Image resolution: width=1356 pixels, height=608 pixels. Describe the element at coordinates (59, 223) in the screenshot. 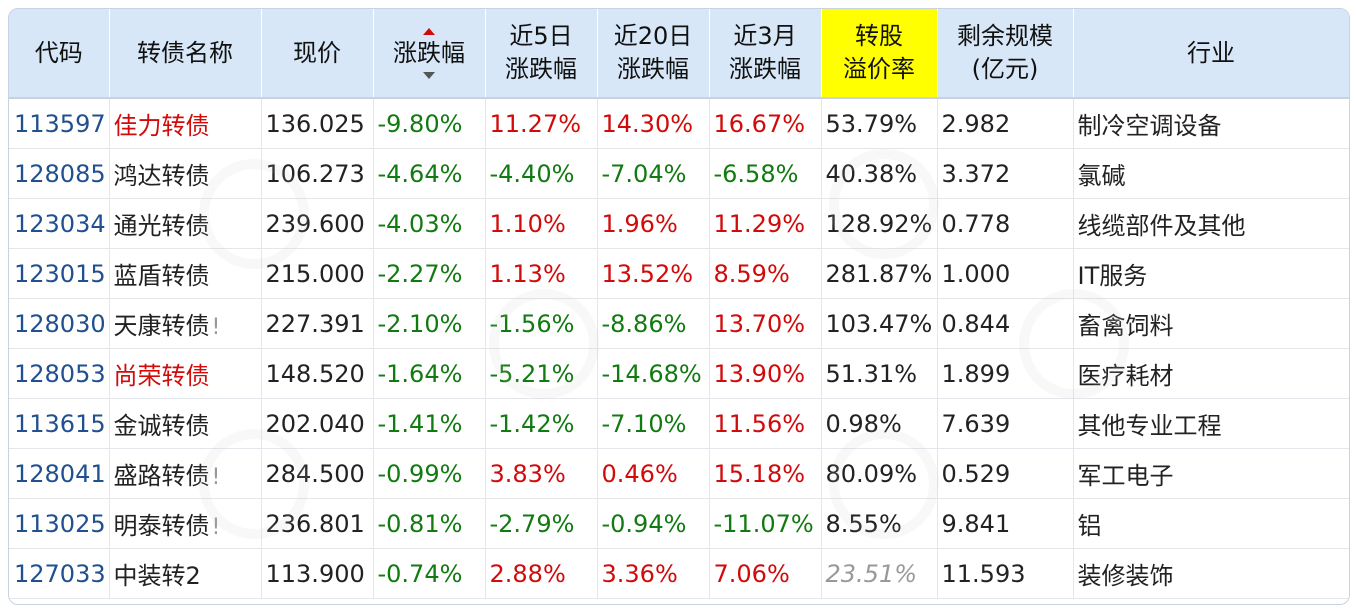

I see `bond-code-link: 123034` at that location.